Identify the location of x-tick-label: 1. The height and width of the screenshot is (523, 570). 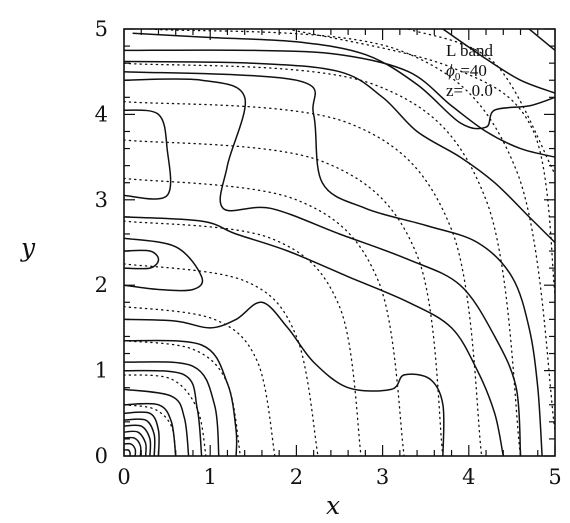
(210, 477).